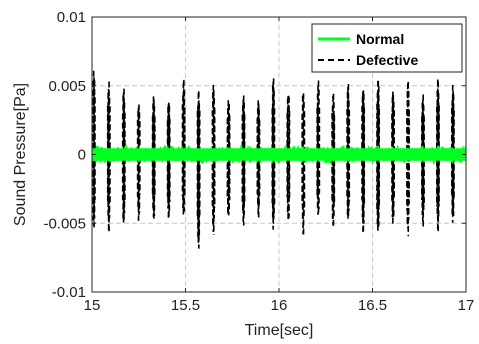 The image size is (479, 344). What do you see at coordinates (372, 305) in the screenshot?
I see `x-tick-label: 16.5` at bounding box center [372, 305].